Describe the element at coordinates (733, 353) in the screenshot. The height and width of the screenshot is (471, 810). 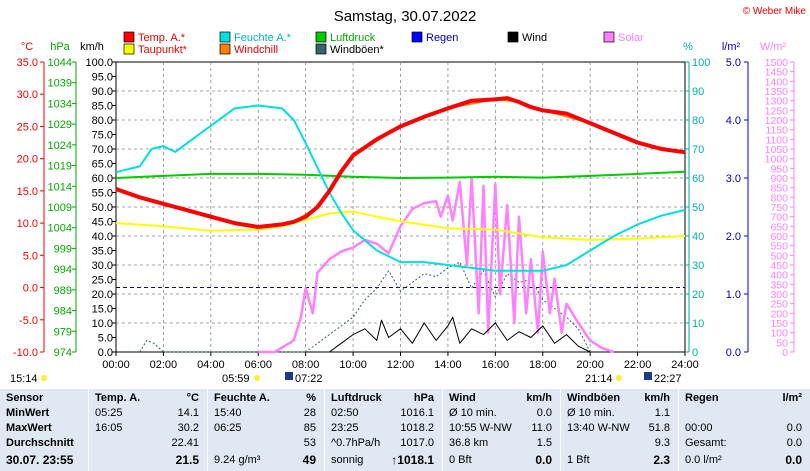
I see `rain-tick-label: 0.0` at that location.